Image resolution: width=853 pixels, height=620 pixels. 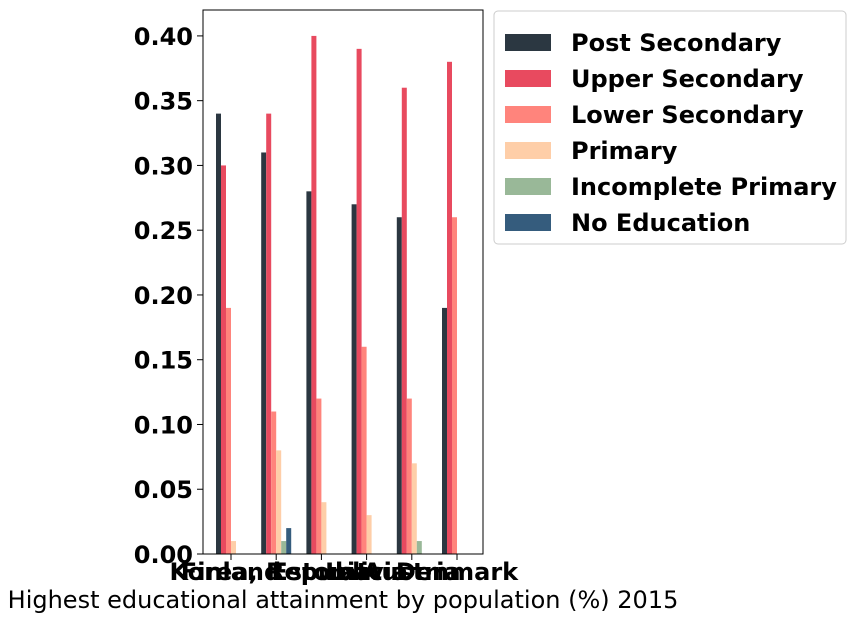 What do you see at coordinates (624, 151) in the screenshot?
I see `legend-entry-label: Primary` at bounding box center [624, 151].